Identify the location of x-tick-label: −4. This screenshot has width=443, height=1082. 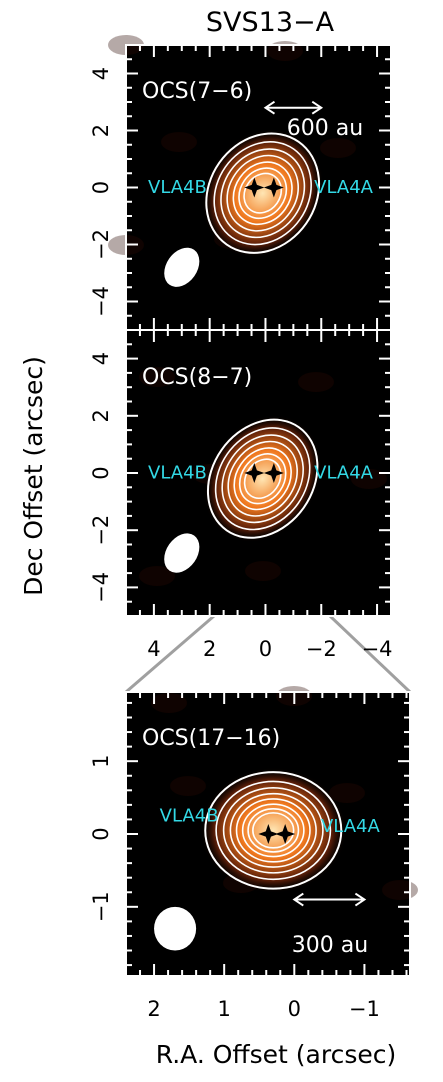
(377, 649).